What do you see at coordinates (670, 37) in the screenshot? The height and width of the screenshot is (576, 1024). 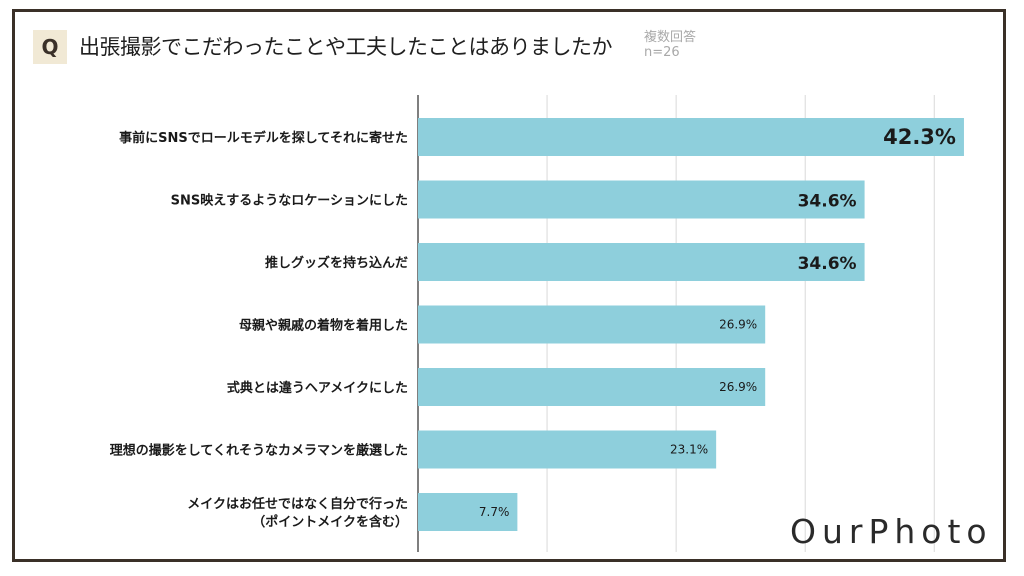 I see `answer-type: 複数回答` at bounding box center [670, 37].